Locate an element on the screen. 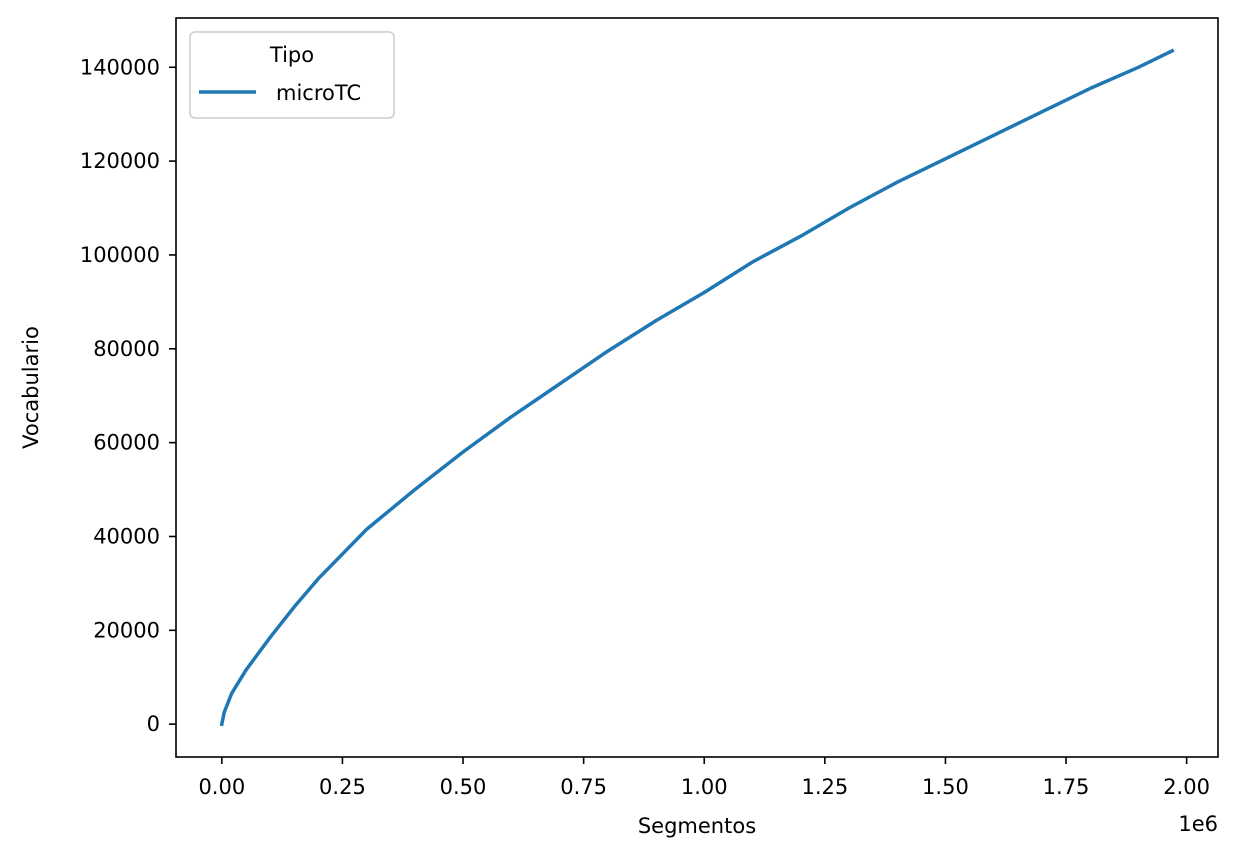 The height and width of the screenshot is (858, 1236). x-tick-label: 0.25 is located at coordinates (342, 787).